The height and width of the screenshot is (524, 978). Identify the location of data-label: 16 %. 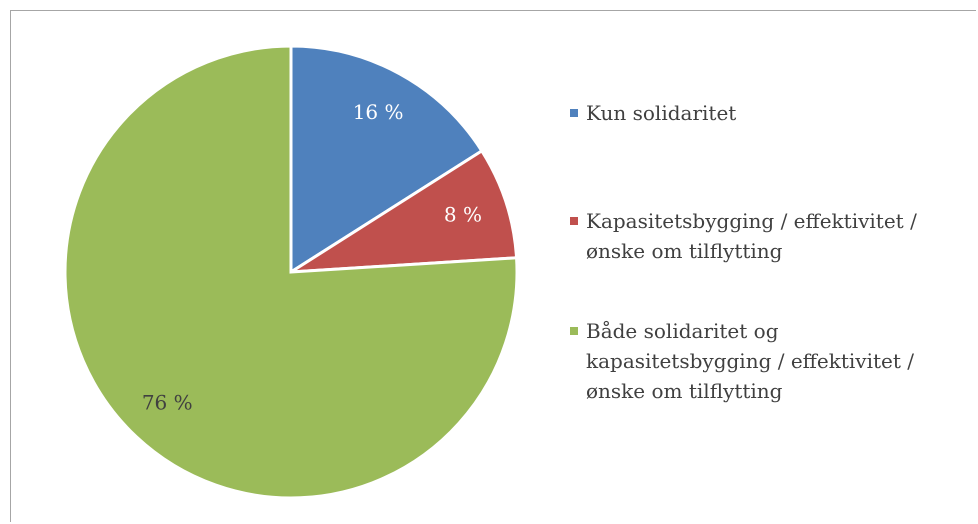
(378, 112).